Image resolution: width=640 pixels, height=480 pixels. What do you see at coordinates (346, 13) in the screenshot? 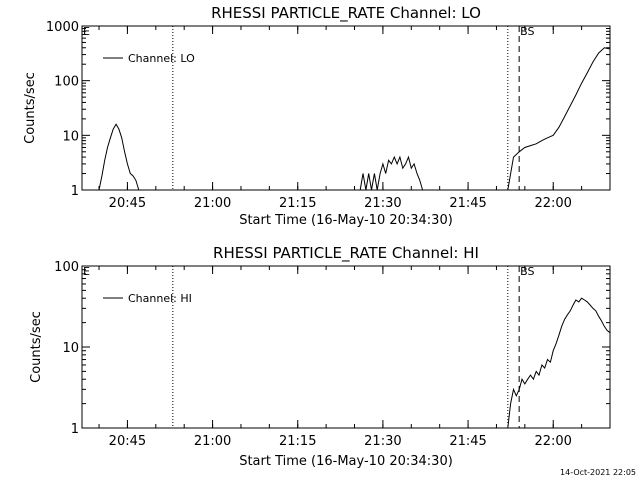
I see `panel-lo-title: RHESSI PARTICLE_RATE Channel: LO` at bounding box center [346, 13].